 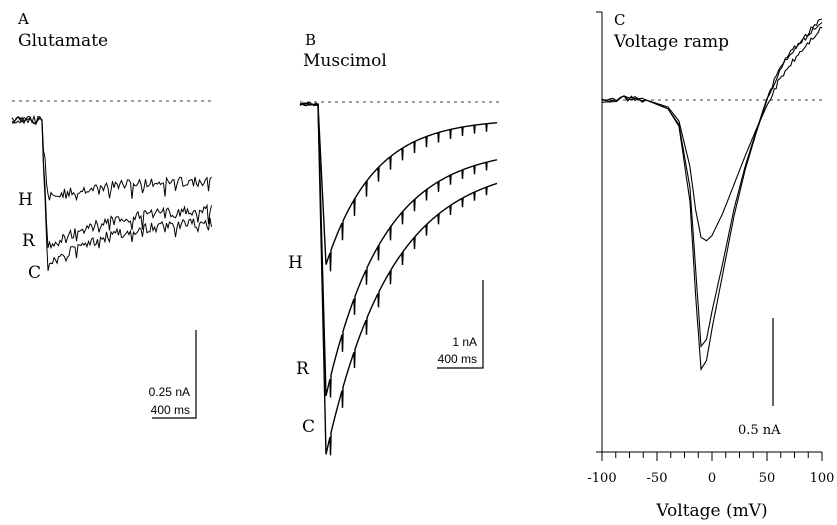 I want to click on panel-a-label-h: H, so click(x=25, y=200).